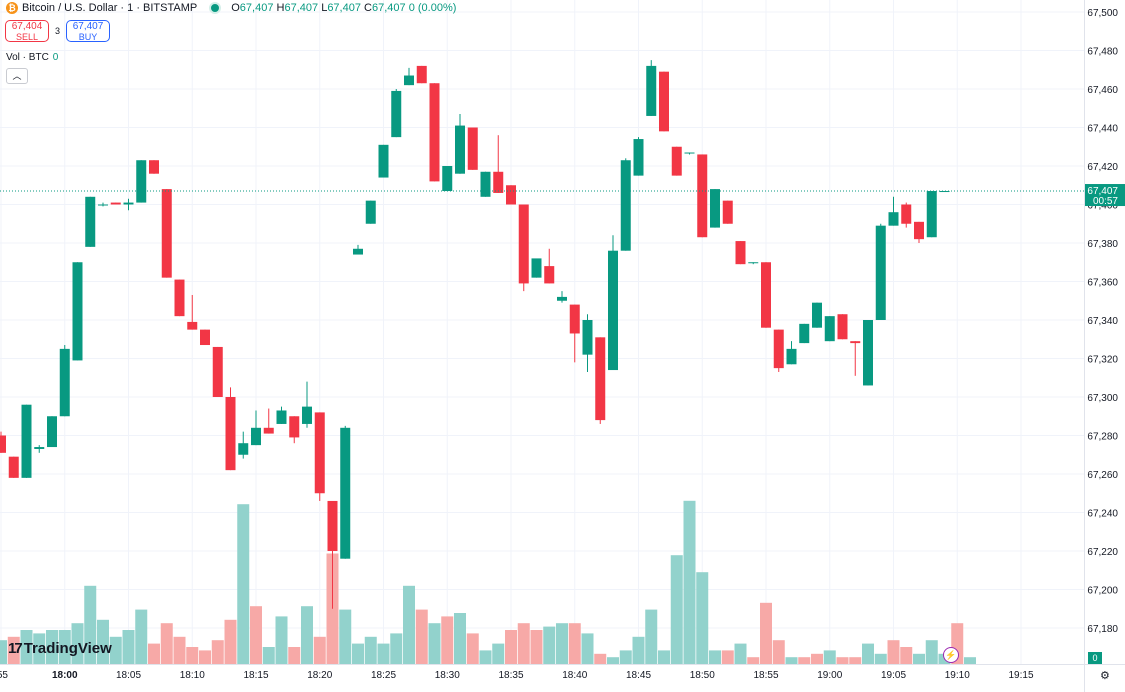  What do you see at coordinates (1102, 475) in the screenshot?
I see `y-tick-label: 67,260` at bounding box center [1102, 475].